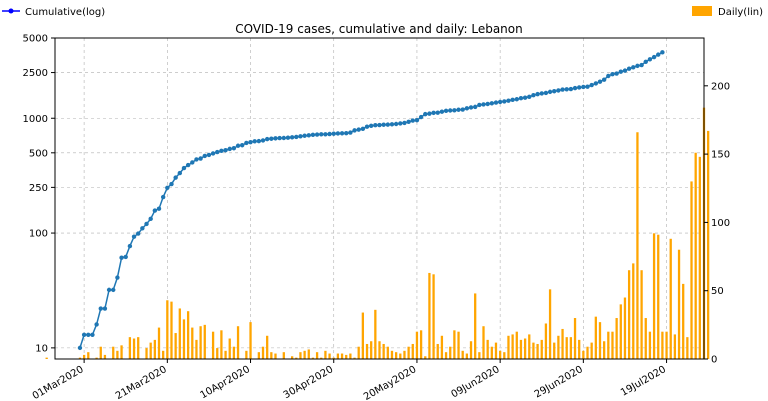 Image resolution: width=768 pixels, height=401 pixels. What do you see at coordinates (58, 382) in the screenshot?
I see `x-tick-label: 01Mar2020` at bounding box center [58, 382].